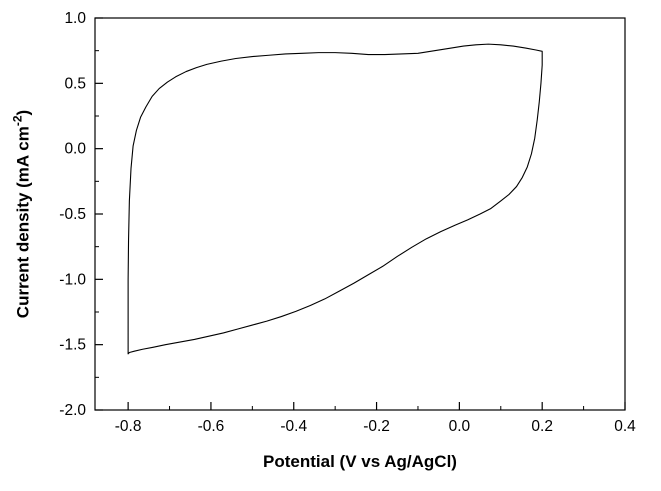 The width and height of the screenshot is (661, 491). Describe the element at coordinates (460, 426) in the screenshot. I see `x-tick-label: 0.0` at that location.